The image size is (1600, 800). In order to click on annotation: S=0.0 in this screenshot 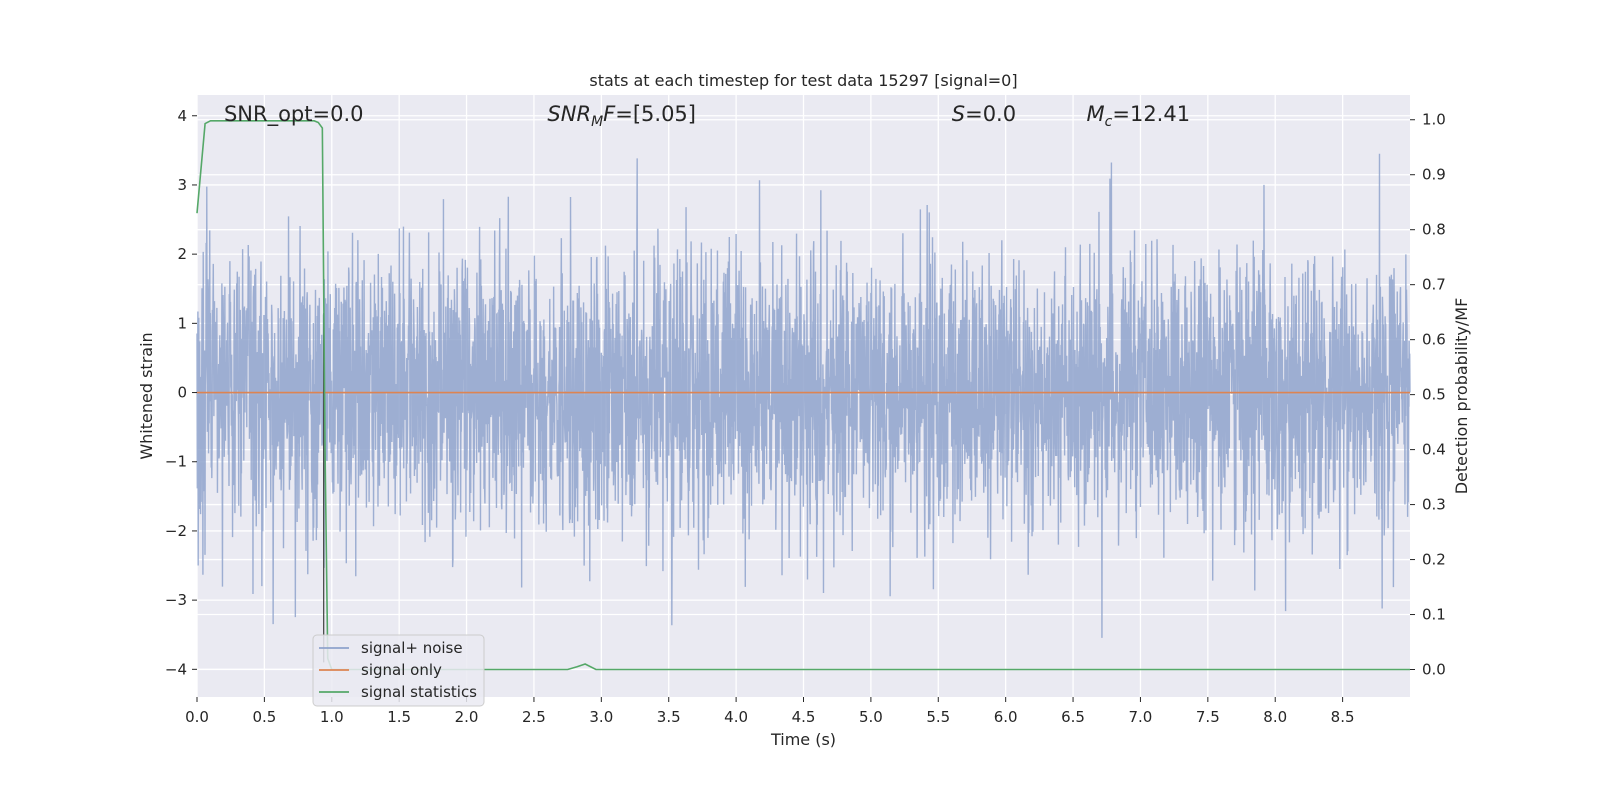, I will do `click(984, 114)`.